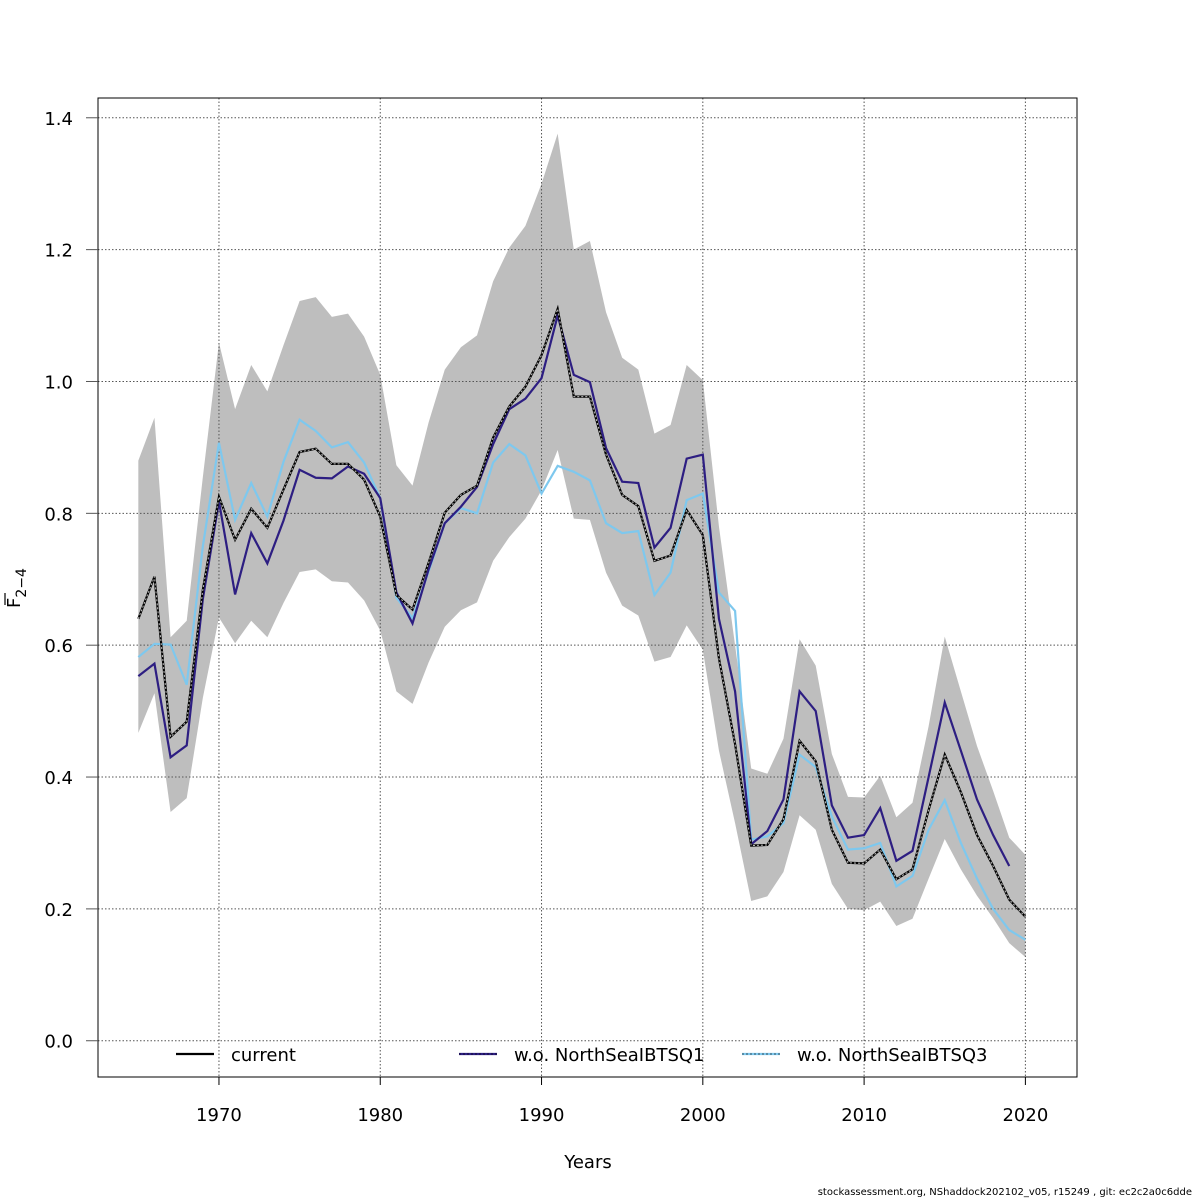 The height and width of the screenshot is (1200, 1200). I want to click on y-axis: 0.0 0.2 0.4 0.6 0.8 1.0 1.2 1.4, so click(71, 581).